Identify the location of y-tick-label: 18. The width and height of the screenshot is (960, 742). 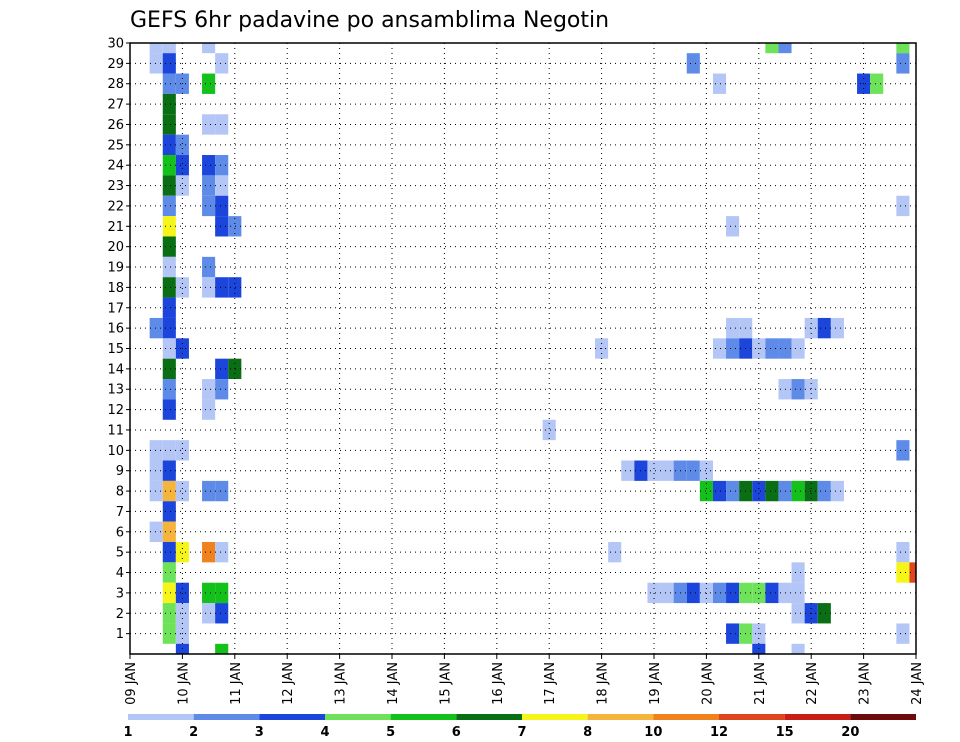
(115, 288).